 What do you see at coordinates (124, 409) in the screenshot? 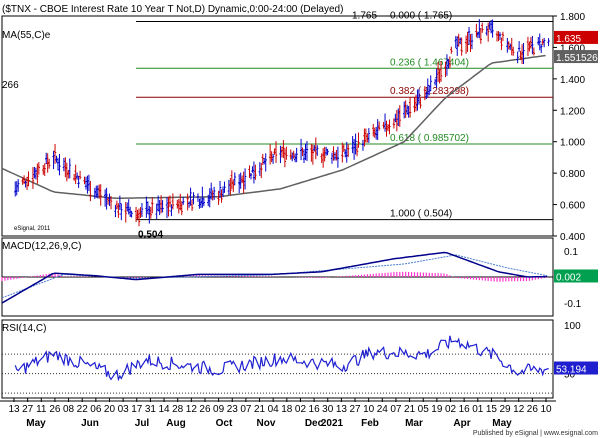
I see `x-day-label: 03` at bounding box center [124, 409].